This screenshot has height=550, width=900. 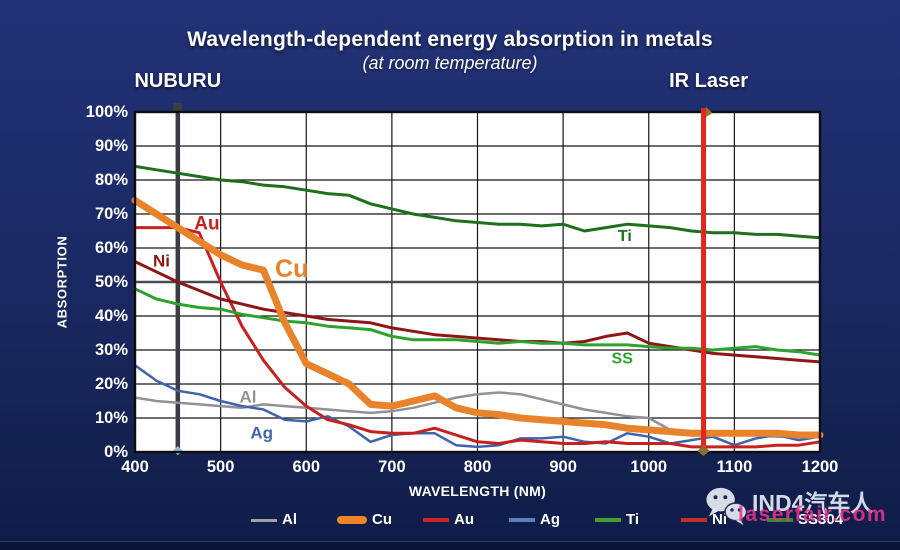 I want to click on legend-label: Ag, so click(x=550, y=519).